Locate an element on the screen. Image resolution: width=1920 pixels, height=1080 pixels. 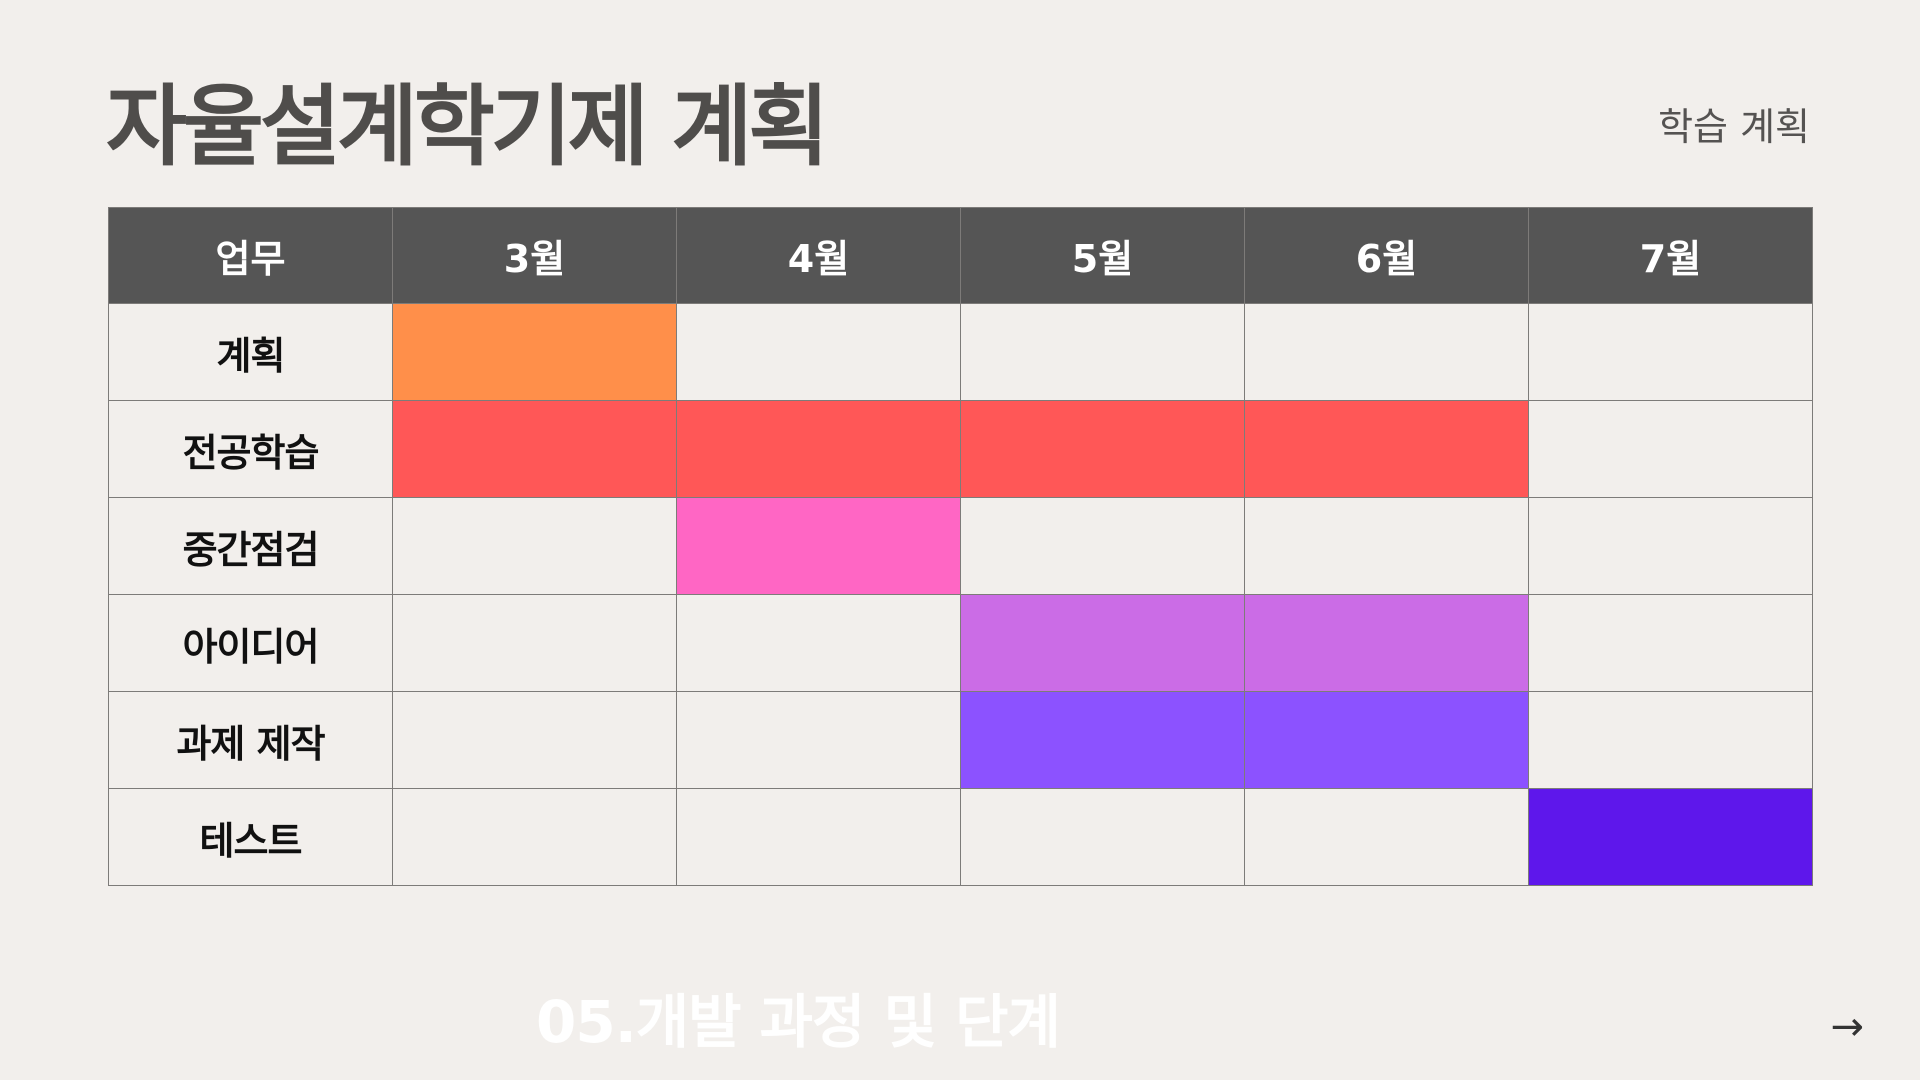
task-label: 전공학습 is located at coordinates (250, 449).